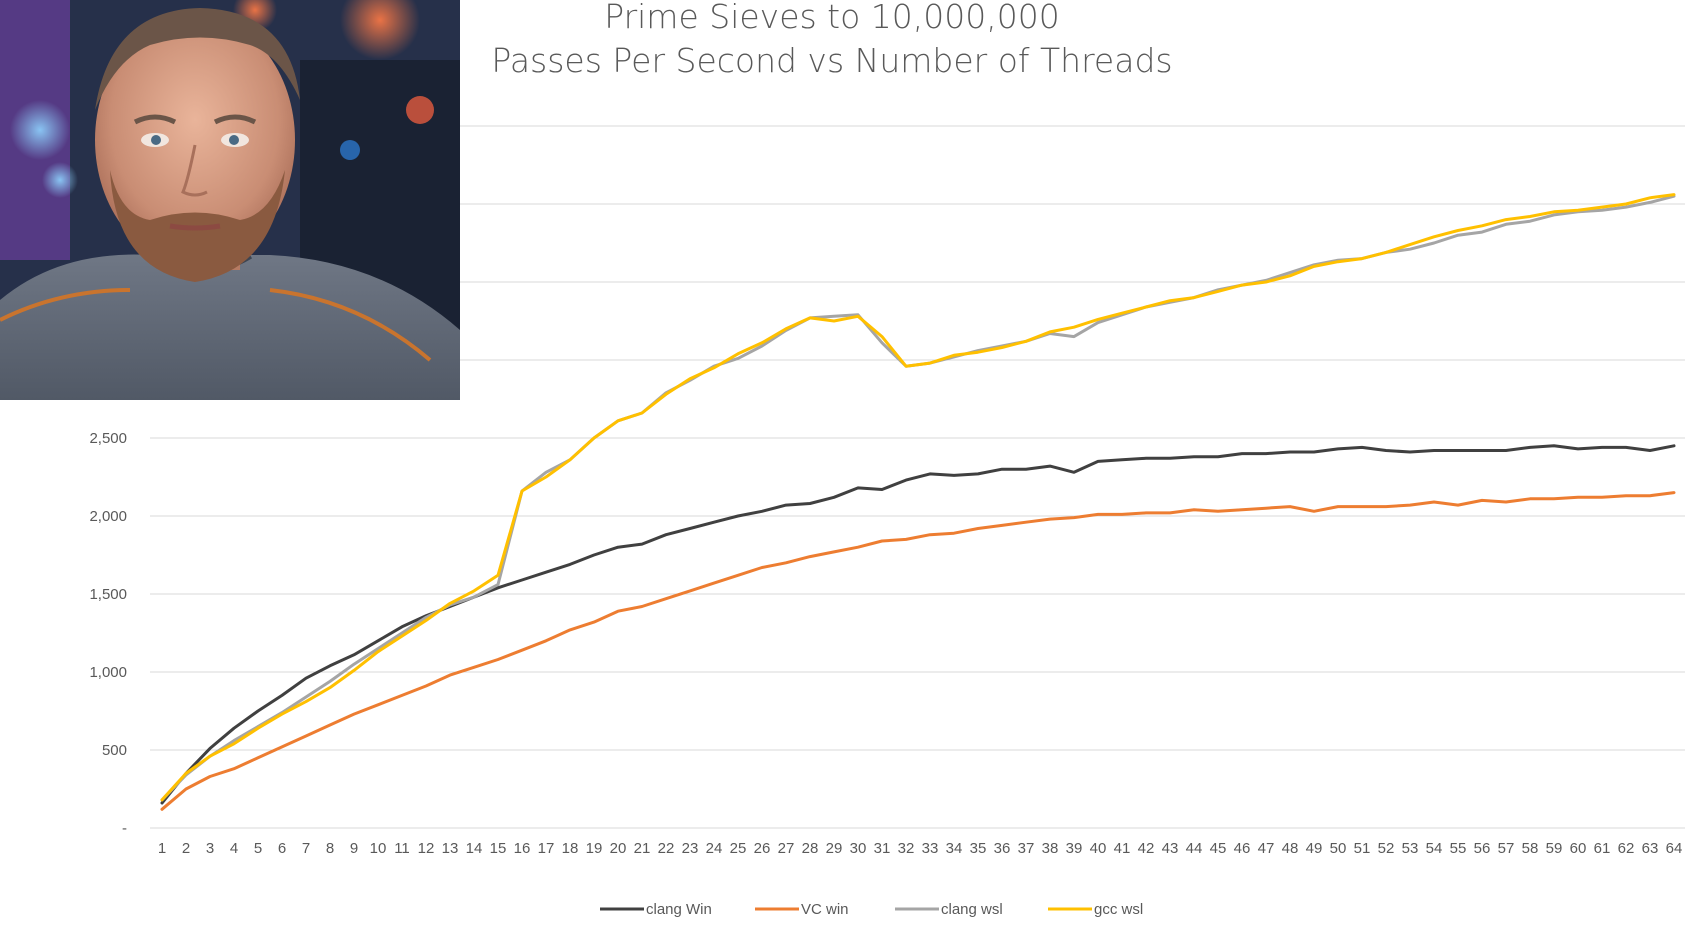 The height and width of the screenshot is (942, 1693). What do you see at coordinates (1146, 848) in the screenshot?
I see `x-tick-label: 42` at bounding box center [1146, 848].